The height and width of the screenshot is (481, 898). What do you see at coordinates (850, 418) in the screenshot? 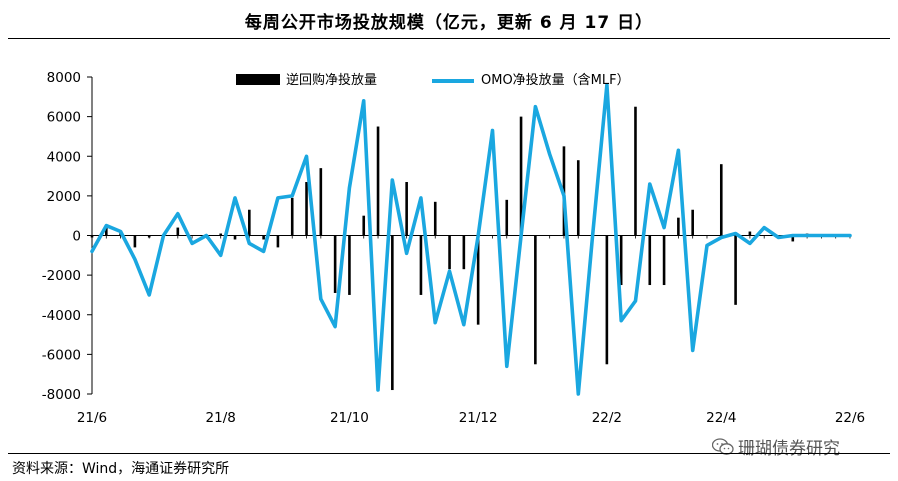
I see `x-tick-label: 22/6` at bounding box center [850, 418].